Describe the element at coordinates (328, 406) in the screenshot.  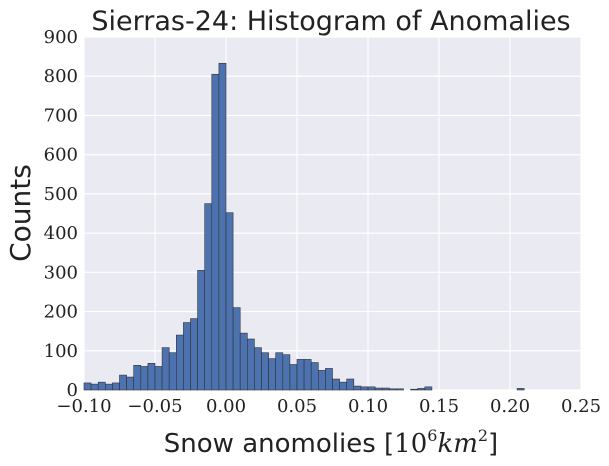
I see `x-axis-ticks: −0.10 −0.05 0.00 0.05 0.10 0.15 0.20 0.25` at that location.